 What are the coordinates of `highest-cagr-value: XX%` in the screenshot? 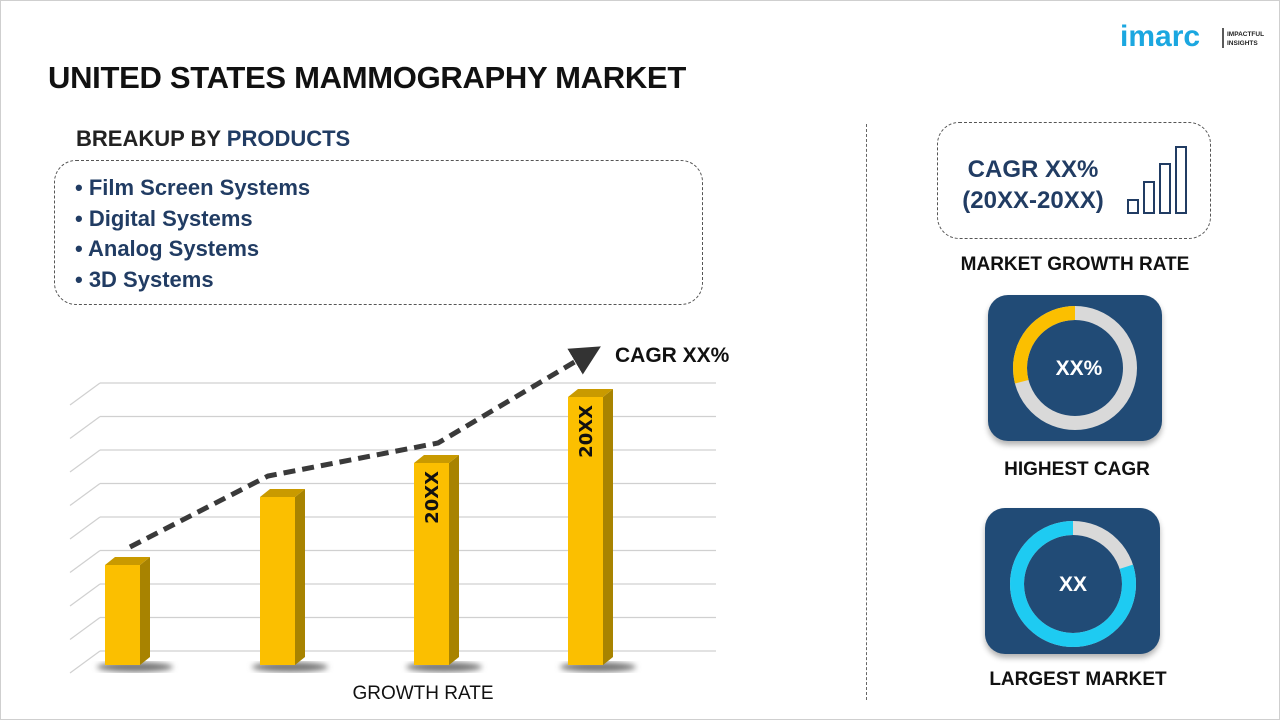 It's located at (1079, 368).